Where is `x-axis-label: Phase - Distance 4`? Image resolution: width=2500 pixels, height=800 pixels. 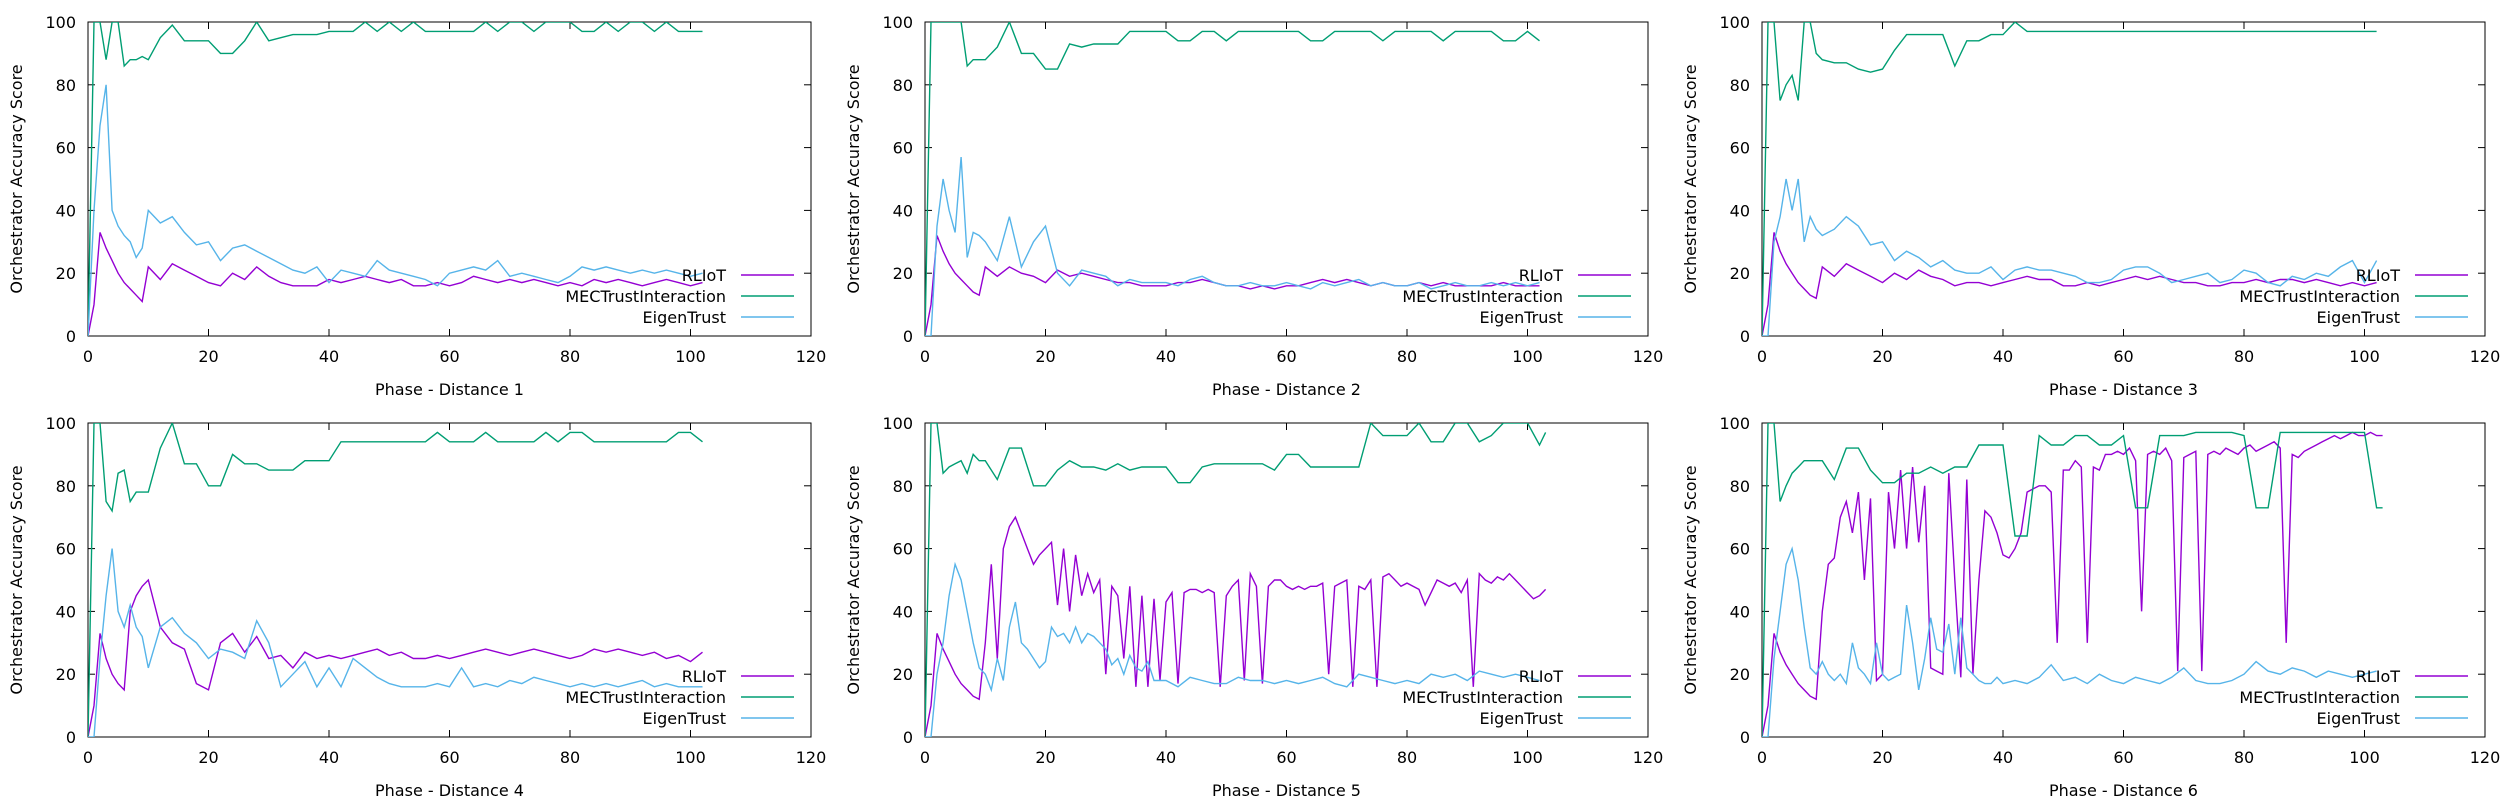
x-axis-label: Phase - Distance 4 is located at coordinates (449, 790).